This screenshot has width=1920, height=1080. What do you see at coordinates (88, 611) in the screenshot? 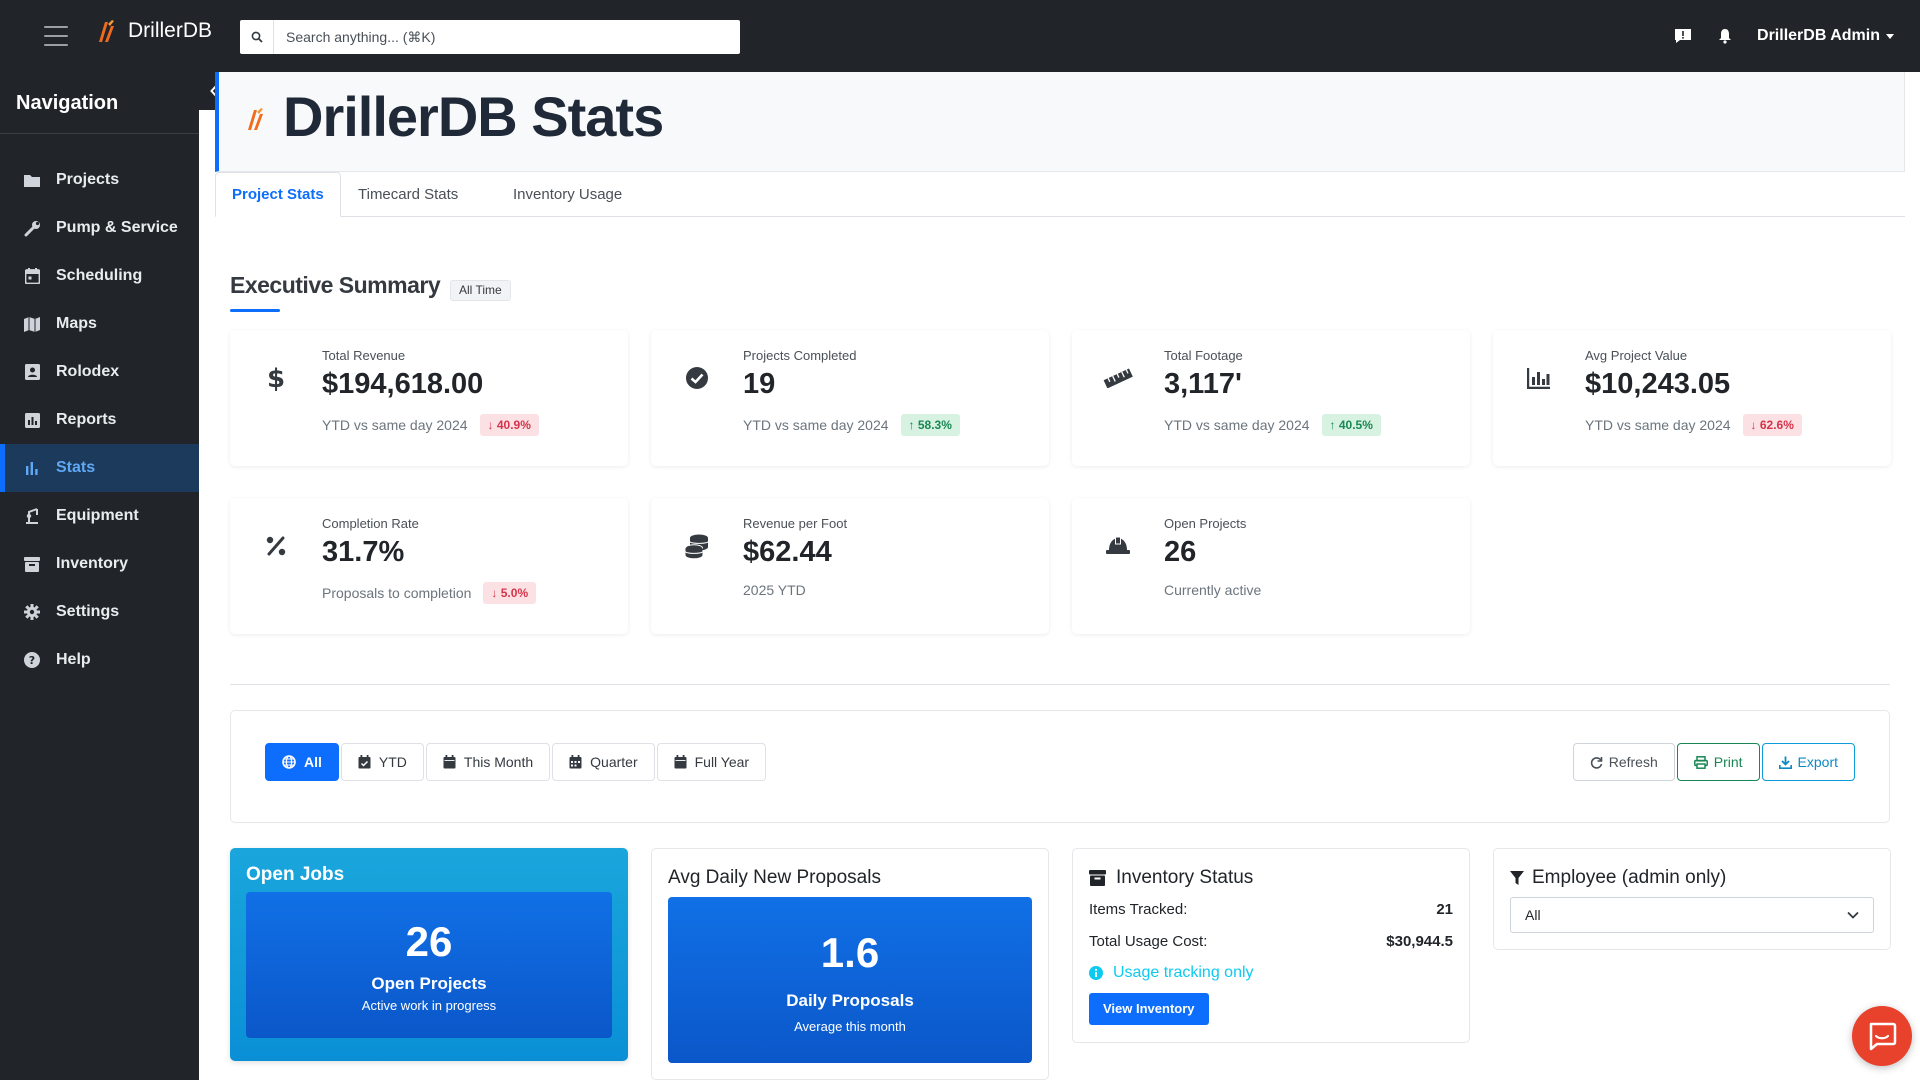
I see `sidebar-item-label: Settings` at bounding box center [88, 611].